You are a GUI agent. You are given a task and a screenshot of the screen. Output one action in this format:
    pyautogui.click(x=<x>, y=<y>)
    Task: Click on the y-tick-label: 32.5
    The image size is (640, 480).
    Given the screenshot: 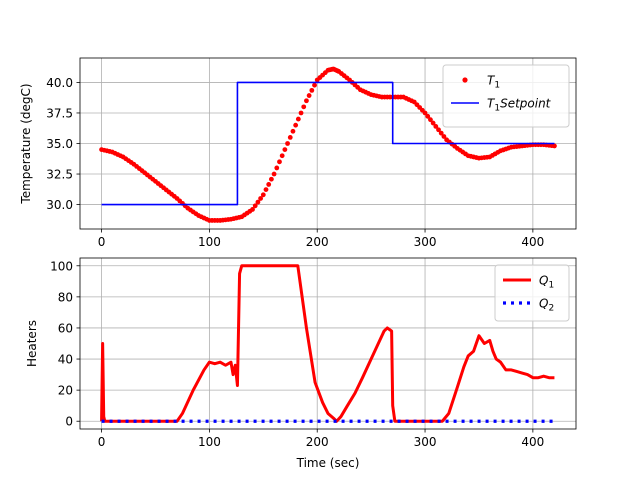 What is the action you would take?
    pyautogui.click(x=59, y=175)
    